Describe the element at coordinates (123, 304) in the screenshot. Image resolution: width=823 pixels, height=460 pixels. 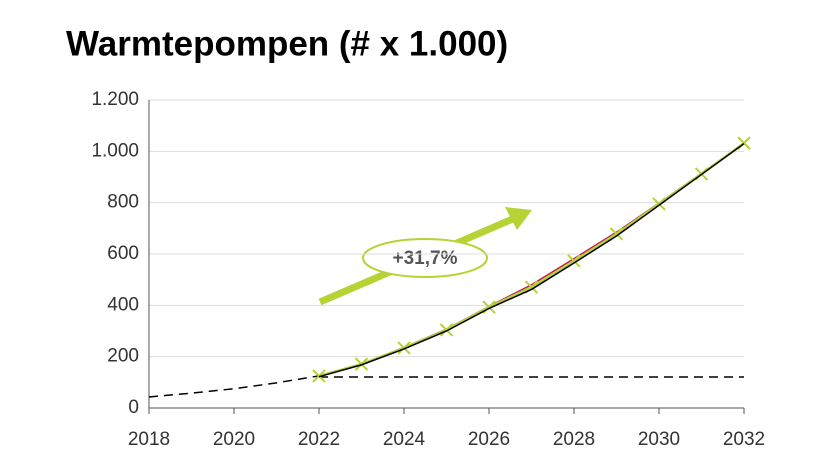
I see `y-tick-label: 400` at that location.